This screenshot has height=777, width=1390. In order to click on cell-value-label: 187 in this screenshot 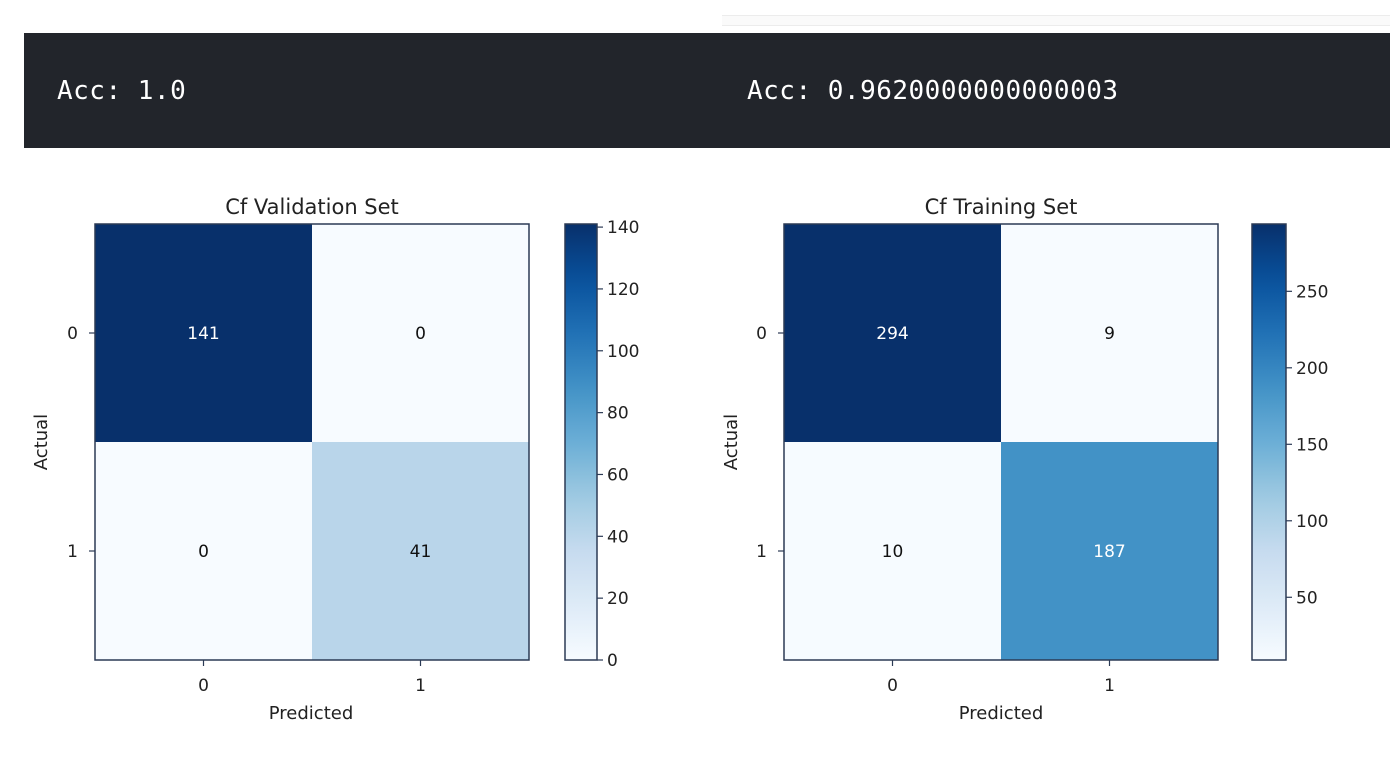, I will do `click(1109, 552)`.